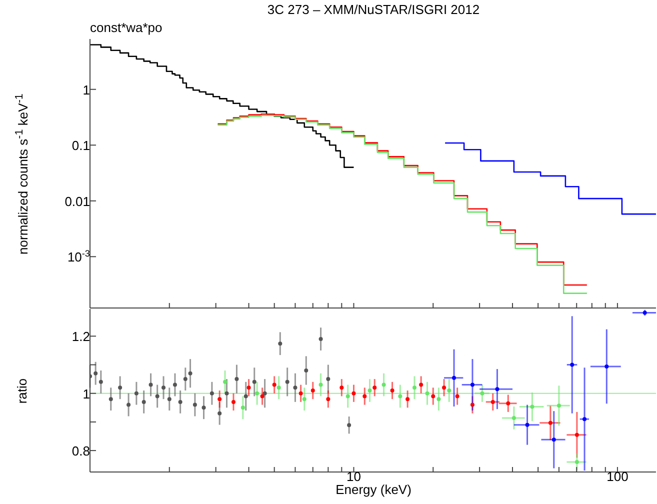 Image resolution: width=657 pixels, height=504 pixels. What do you see at coordinates (373, 9) in the screenshot?
I see `chart-title: 3C 273 – XMM/NuSTAR/ISGRI 2012` at bounding box center [373, 9].